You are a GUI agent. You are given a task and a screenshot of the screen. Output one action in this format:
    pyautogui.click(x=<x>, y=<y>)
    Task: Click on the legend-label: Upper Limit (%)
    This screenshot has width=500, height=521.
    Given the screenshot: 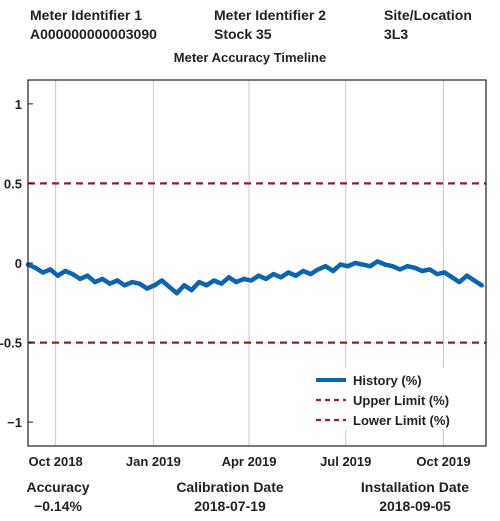 What is the action you would take?
    pyautogui.click(x=401, y=400)
    